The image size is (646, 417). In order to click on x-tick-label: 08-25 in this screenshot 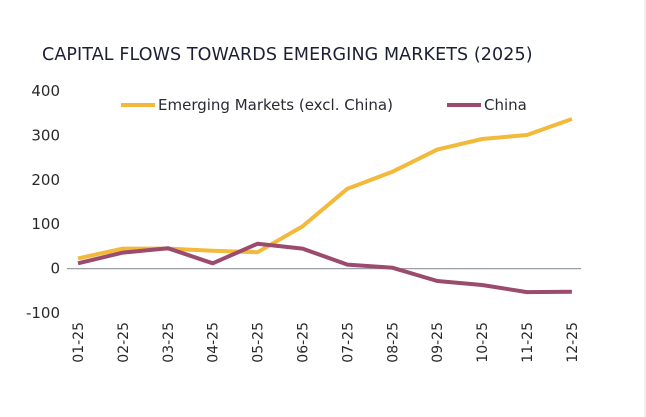, I will do `click(393, 342)`.